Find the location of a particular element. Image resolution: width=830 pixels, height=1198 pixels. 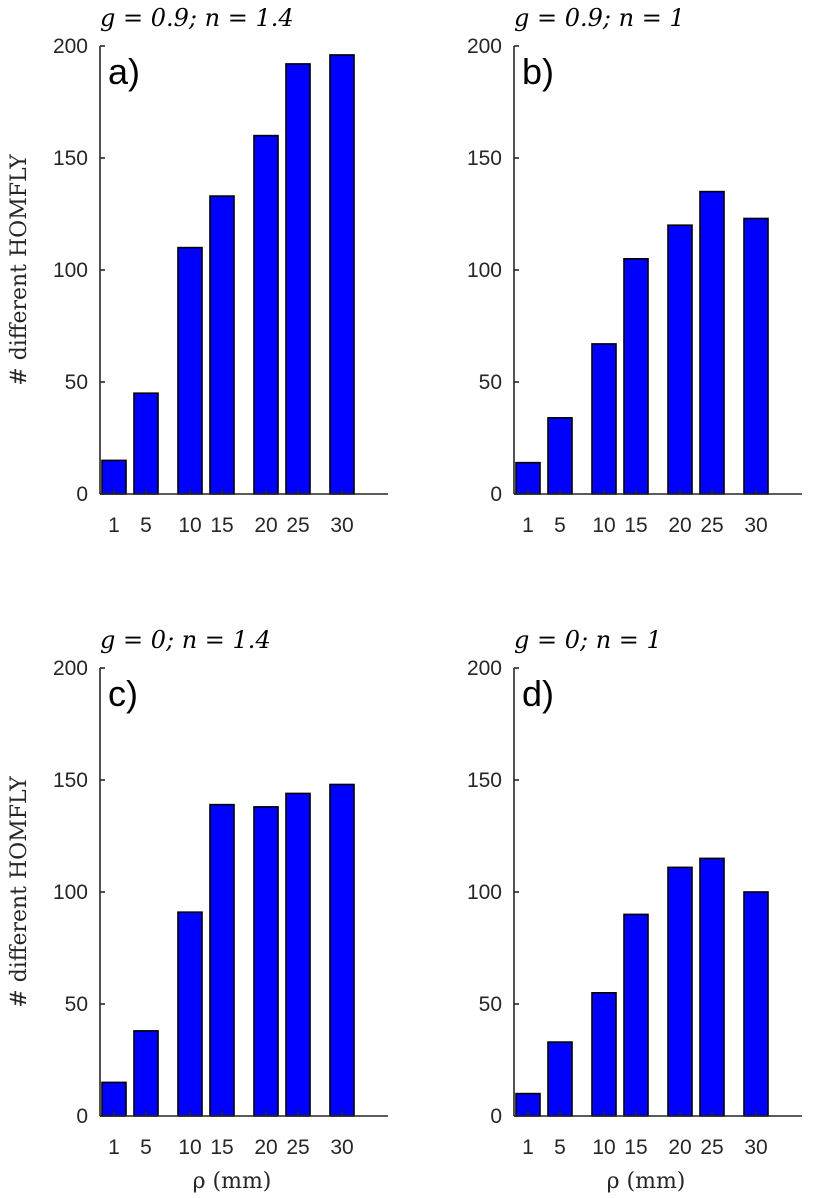

panel-title: g = 0; n = 1.4 is located at coordinates (185, 640).